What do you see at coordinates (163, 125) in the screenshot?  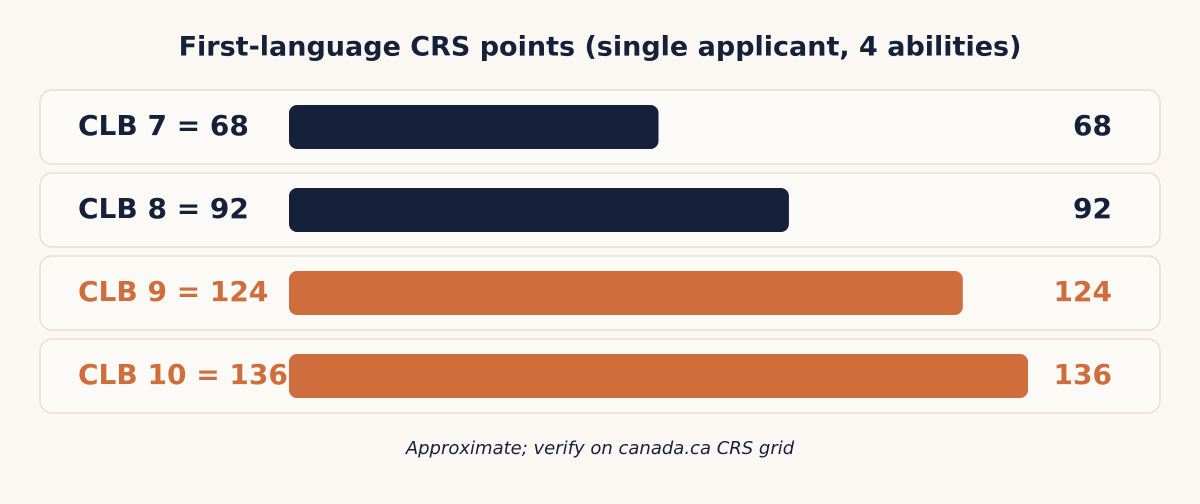 I see `category-label: CLB 7 = 68` at bounding box center [163, 125].